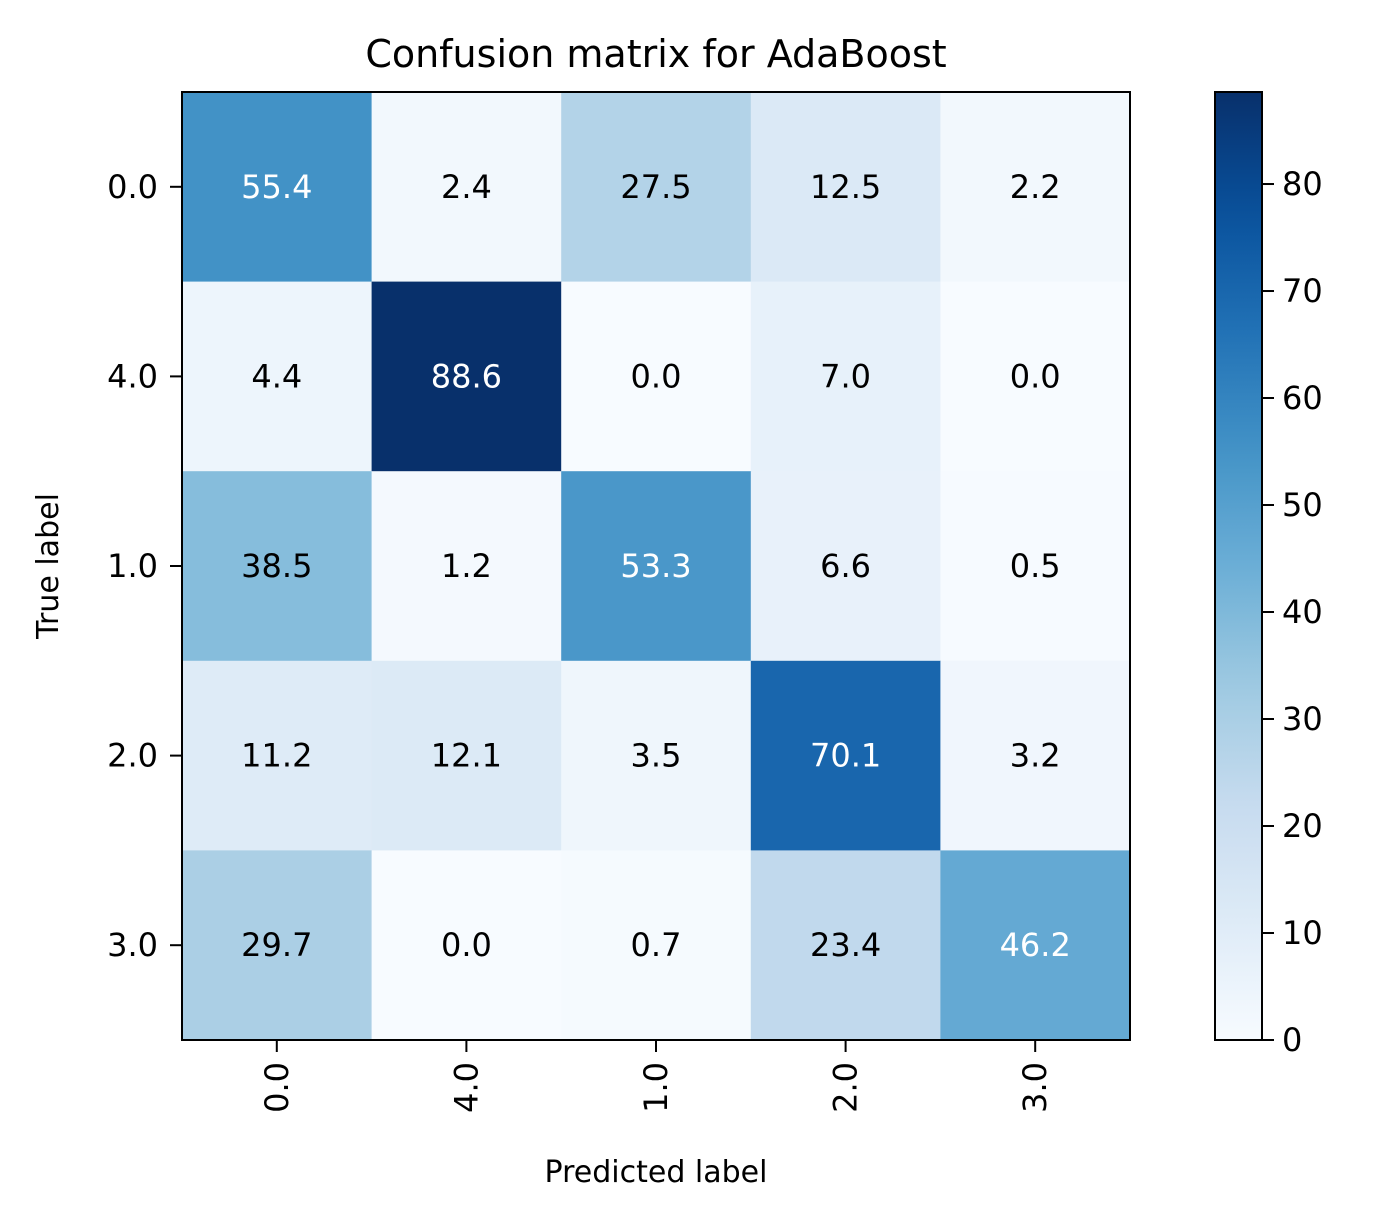 The image size is (1374, 1226). I want to click on cell-value-label: 0.5, so click(1035, 566).